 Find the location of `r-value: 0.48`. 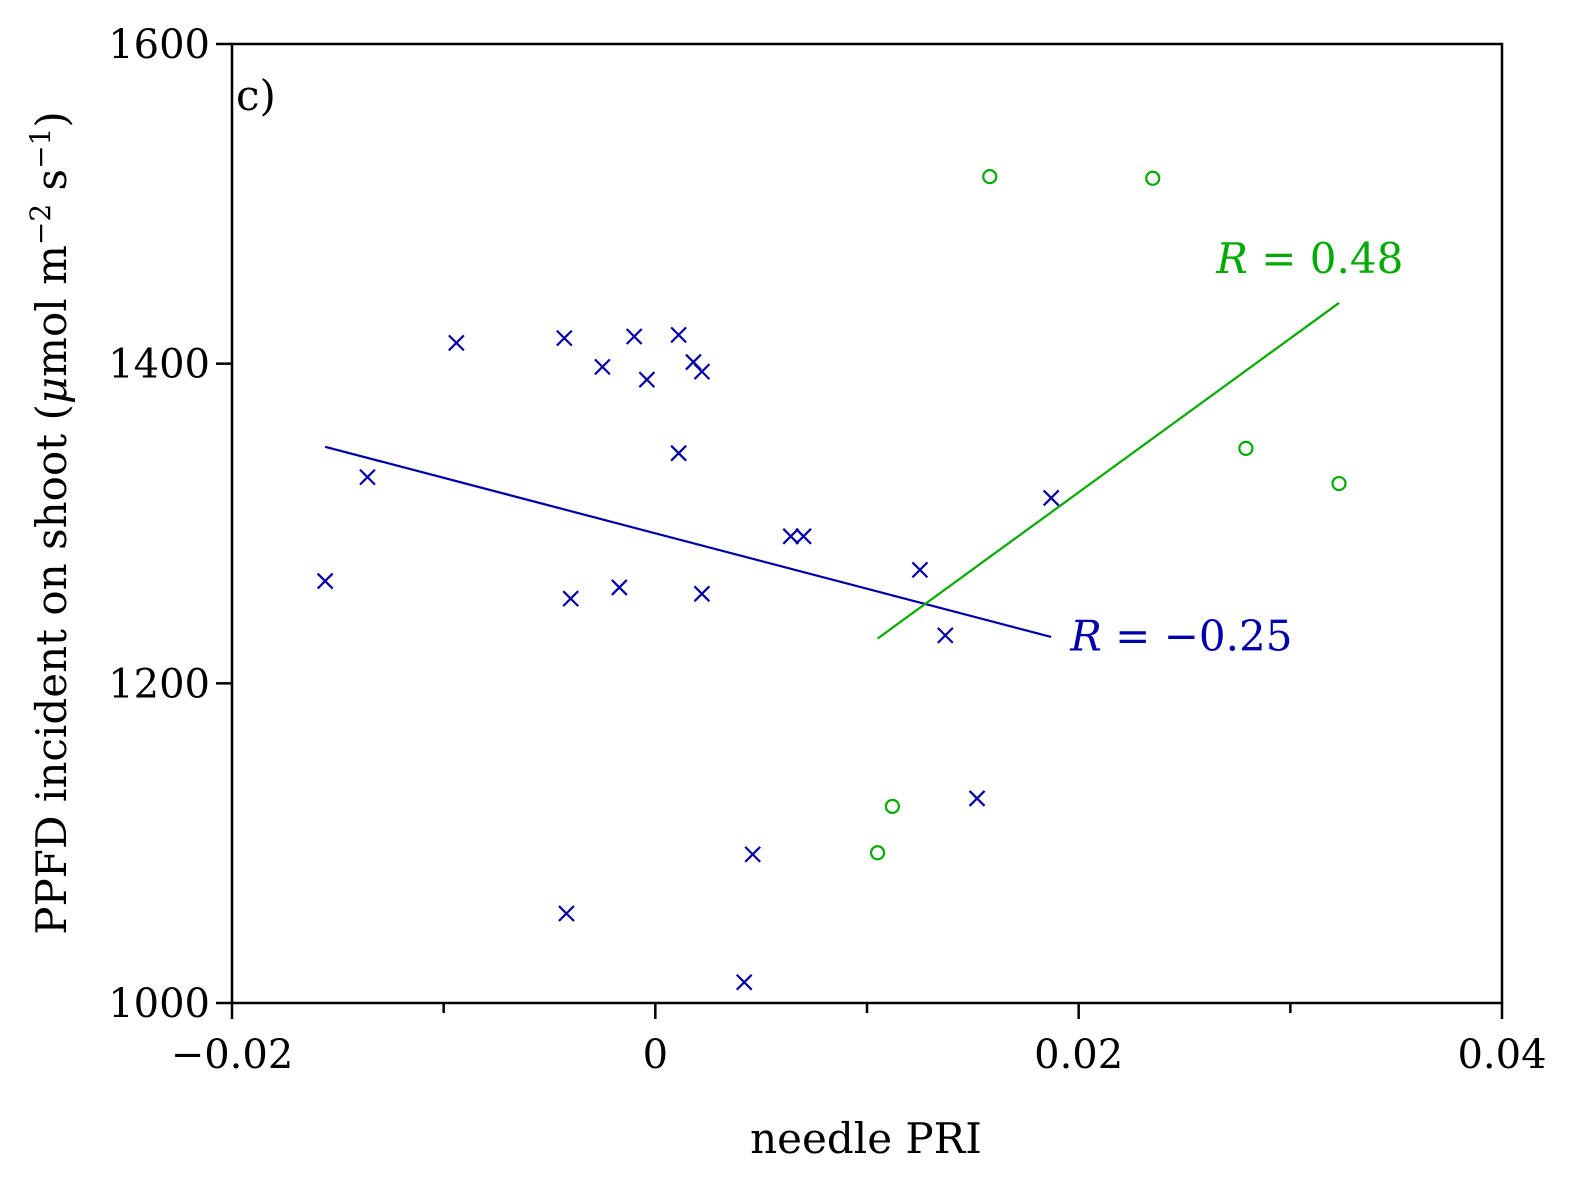

r-value: 0.48 is located at coordinates (1357, 258).